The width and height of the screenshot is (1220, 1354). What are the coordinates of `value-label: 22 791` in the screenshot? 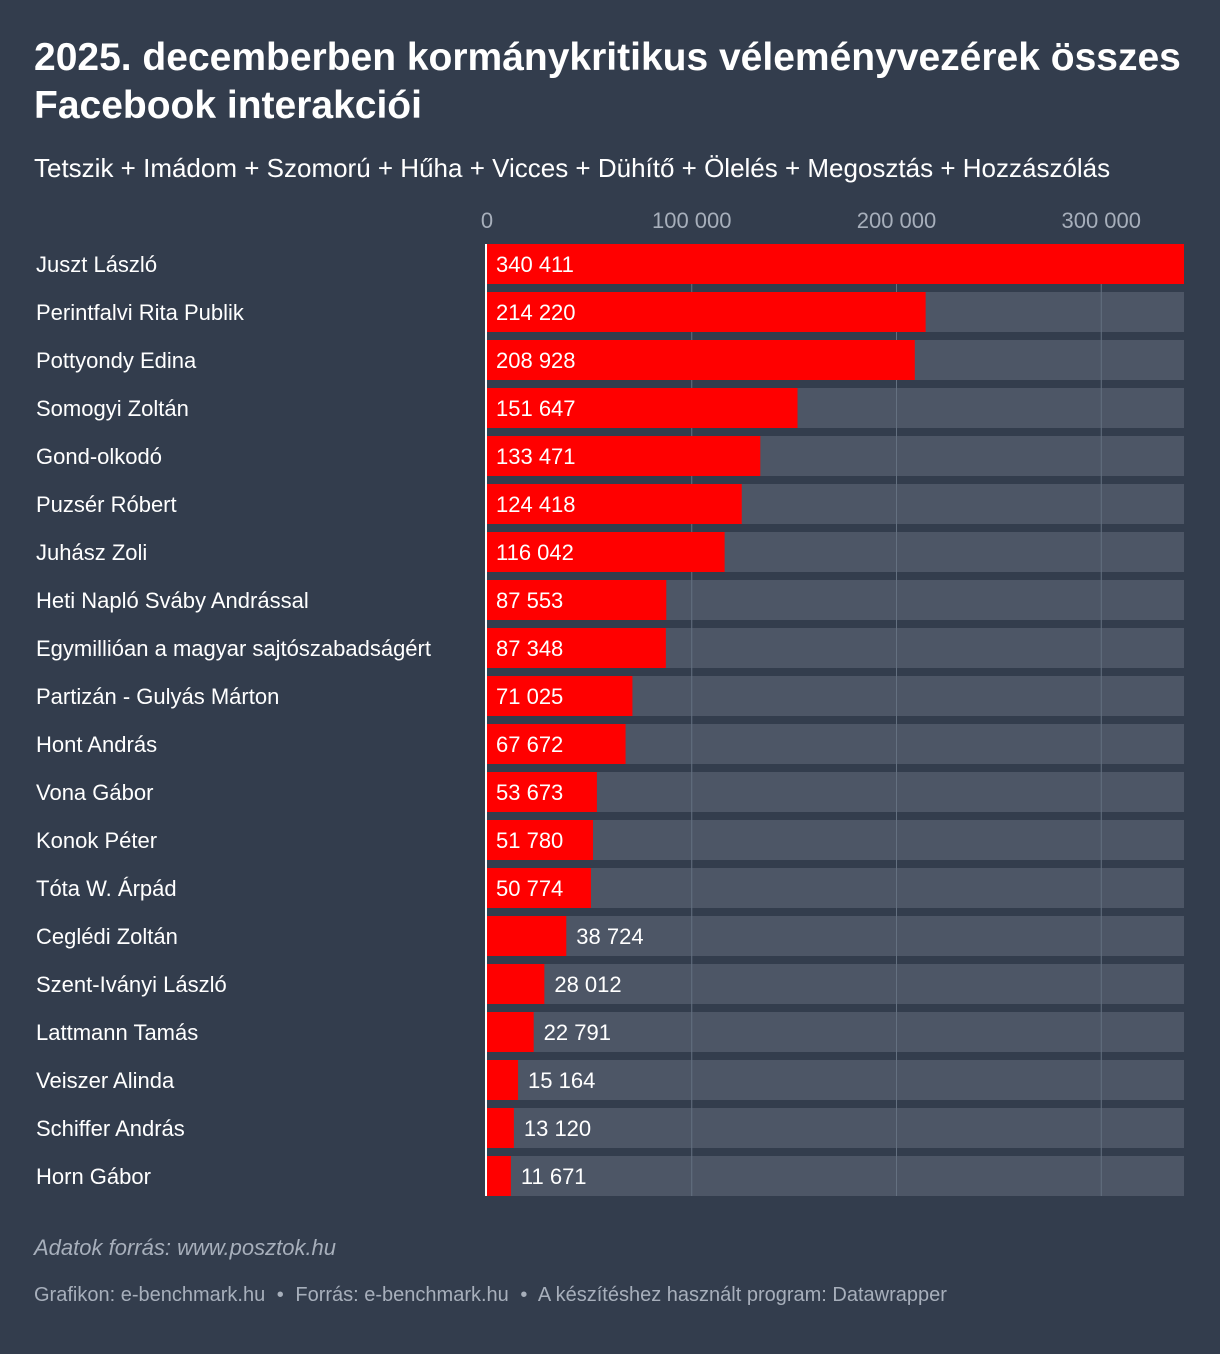 It's located at (577, 1032).